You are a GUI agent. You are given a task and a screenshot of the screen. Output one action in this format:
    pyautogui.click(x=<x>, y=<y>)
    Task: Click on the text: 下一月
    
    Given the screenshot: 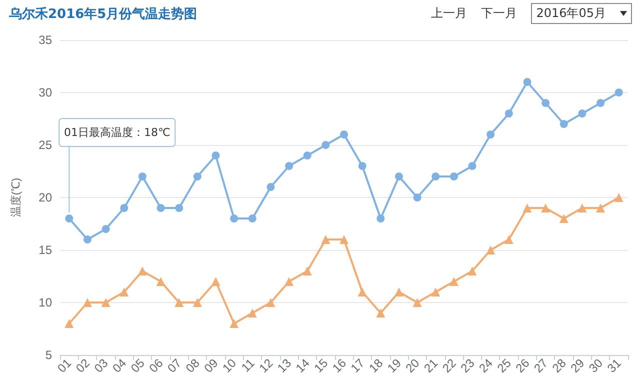 What is the action you would take?
    pyautogui.click(x=499, y=13)
    